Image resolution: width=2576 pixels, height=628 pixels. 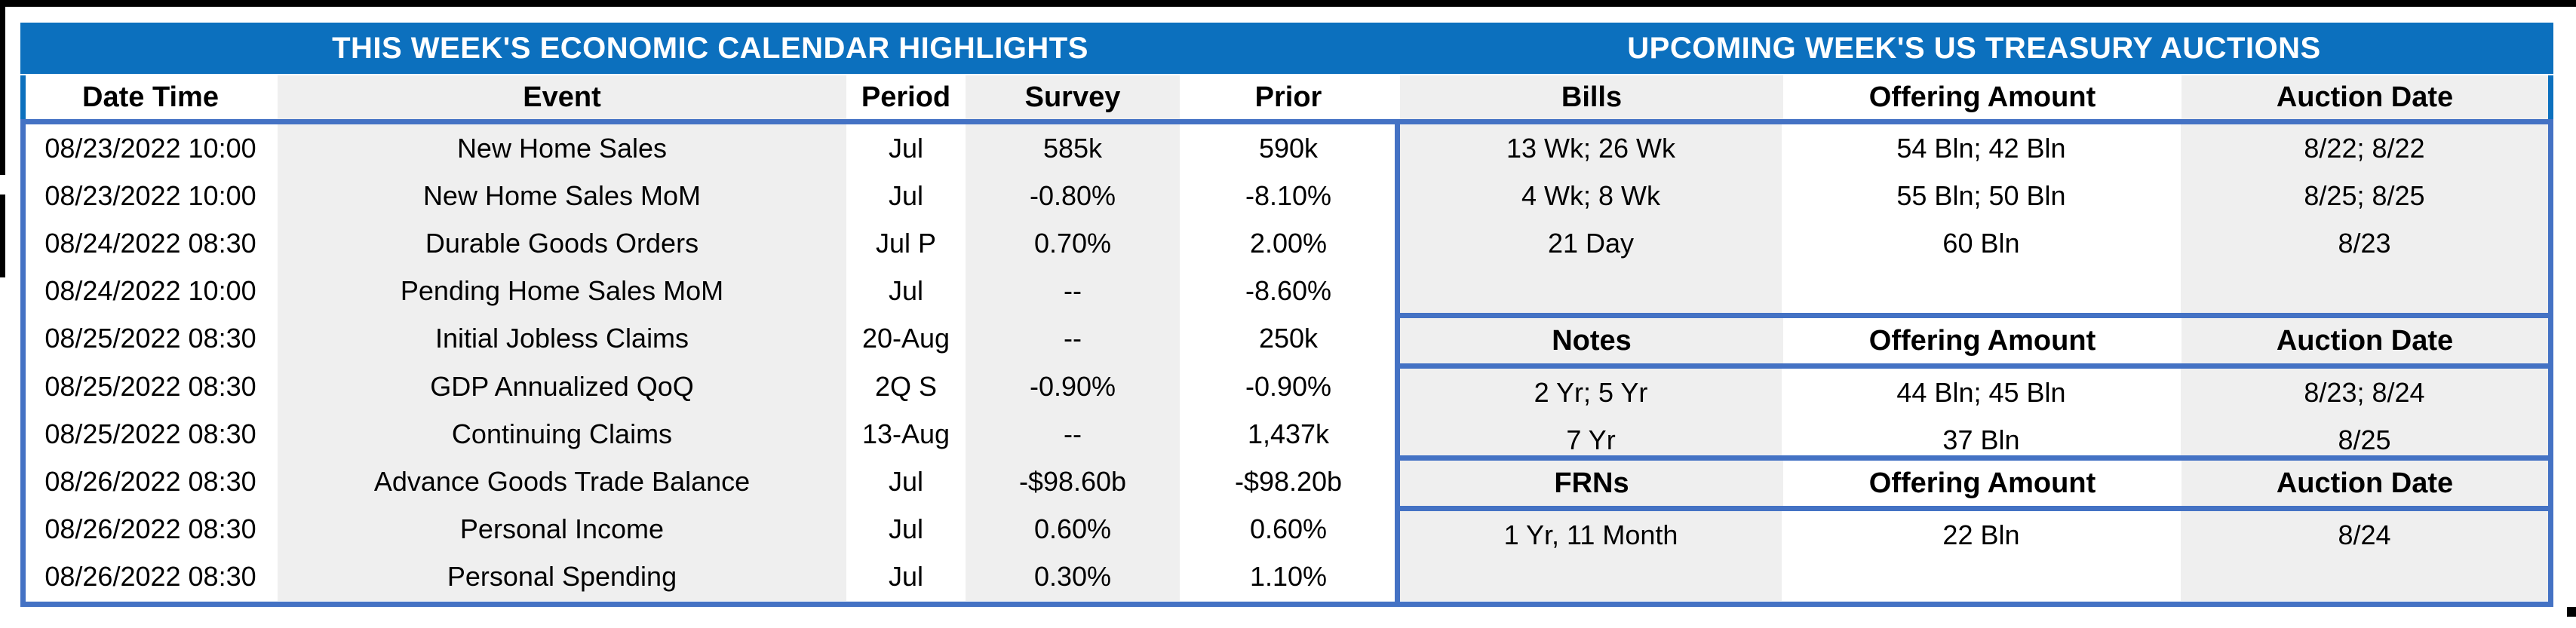 I want to click on cropped-border-bottom-right-mark, so click(x=2571, y=612).